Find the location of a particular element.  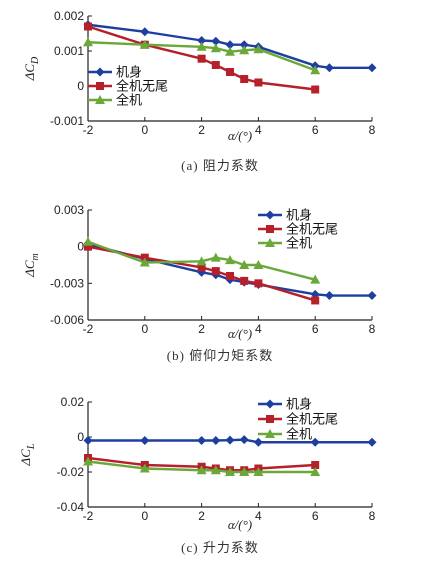

y-tick-label: -0.001 is located at coordinates (67, 121).